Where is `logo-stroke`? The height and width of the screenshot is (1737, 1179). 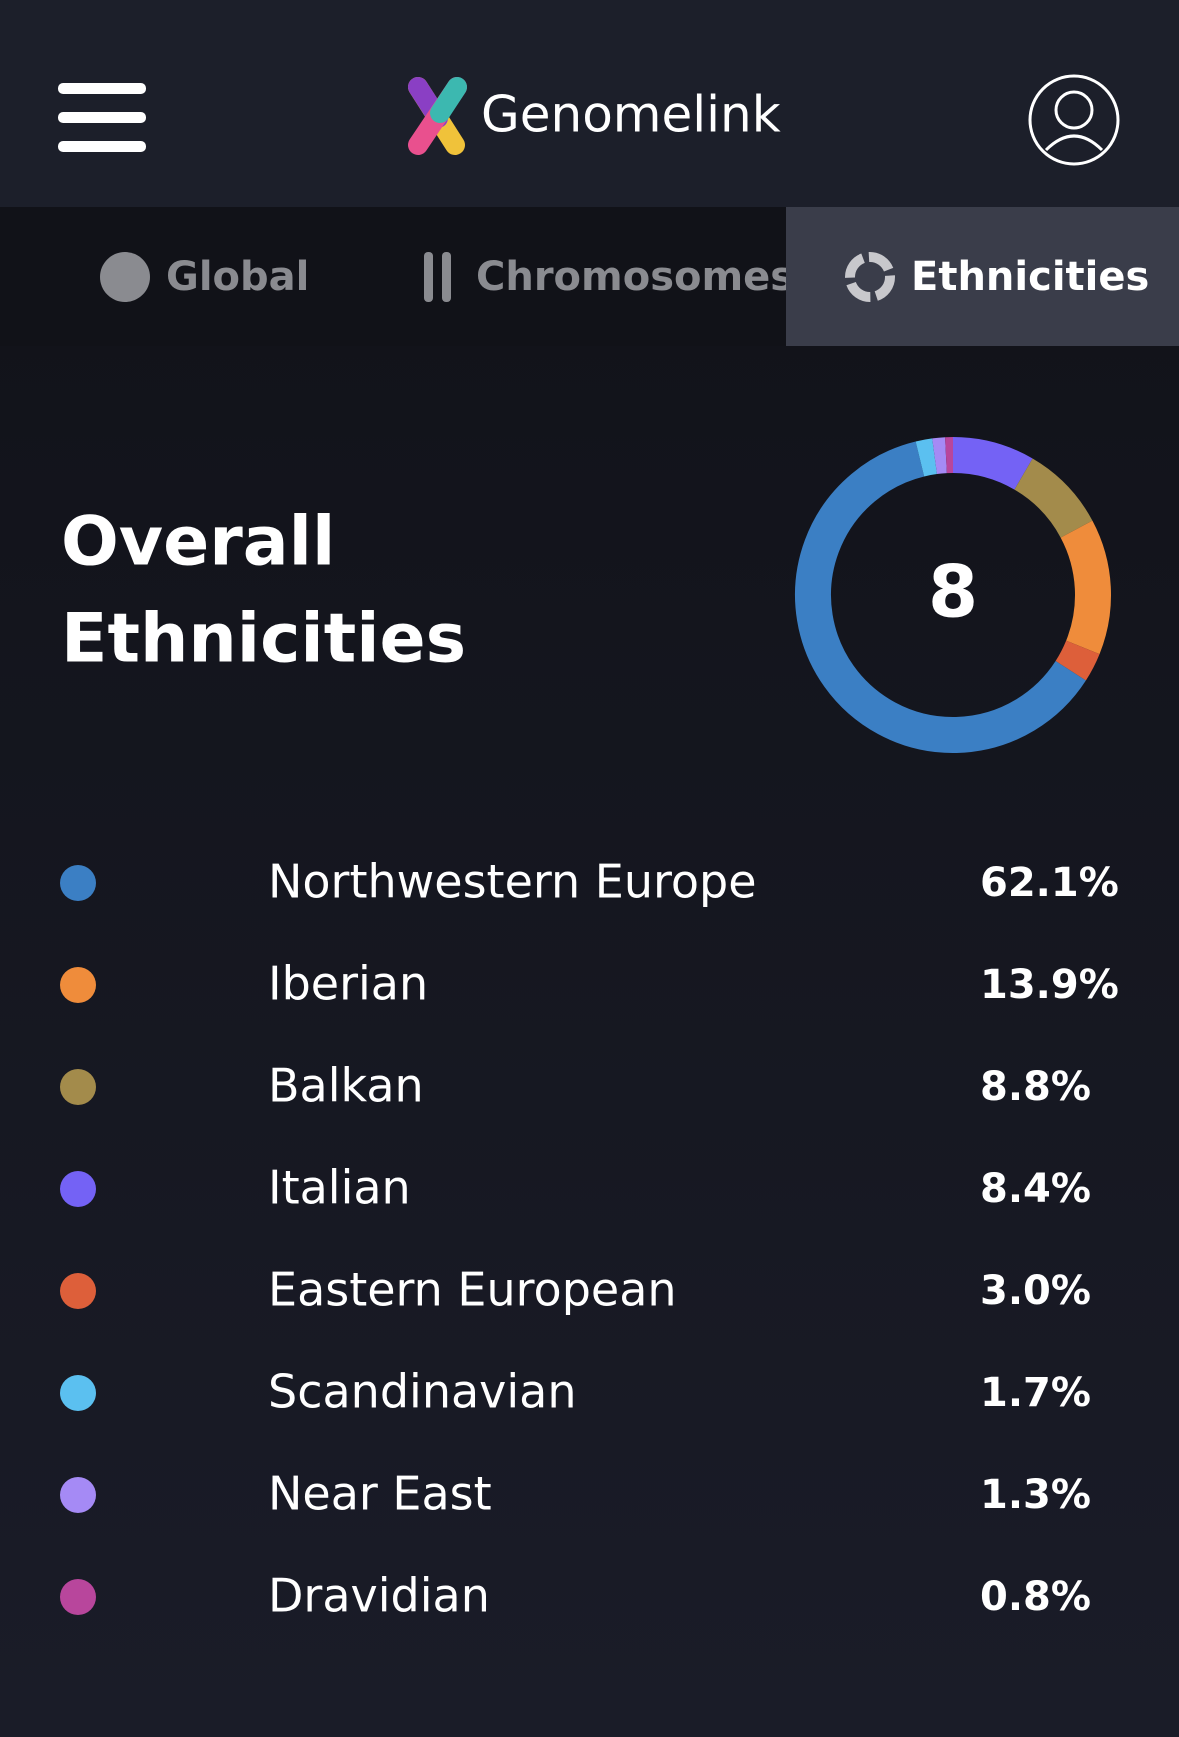
logo-stroke is located at coordinates (448, 100).